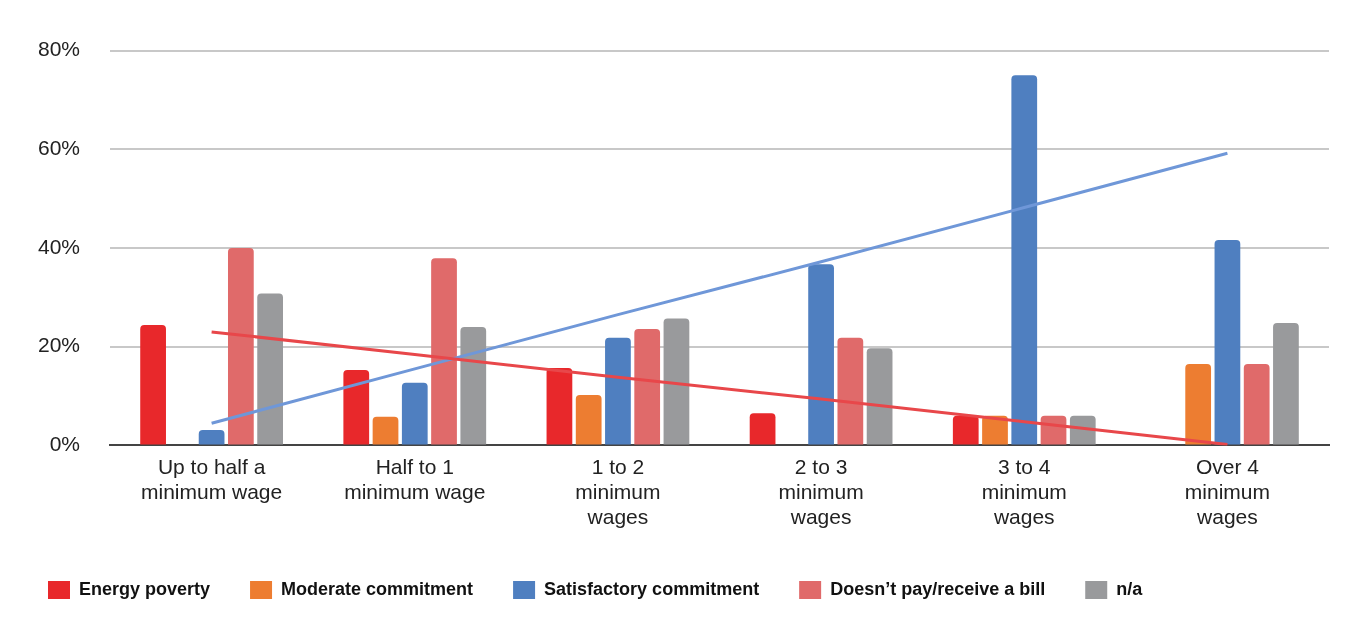  I want to click on y-tick-label: 0%, so click(65, 444).